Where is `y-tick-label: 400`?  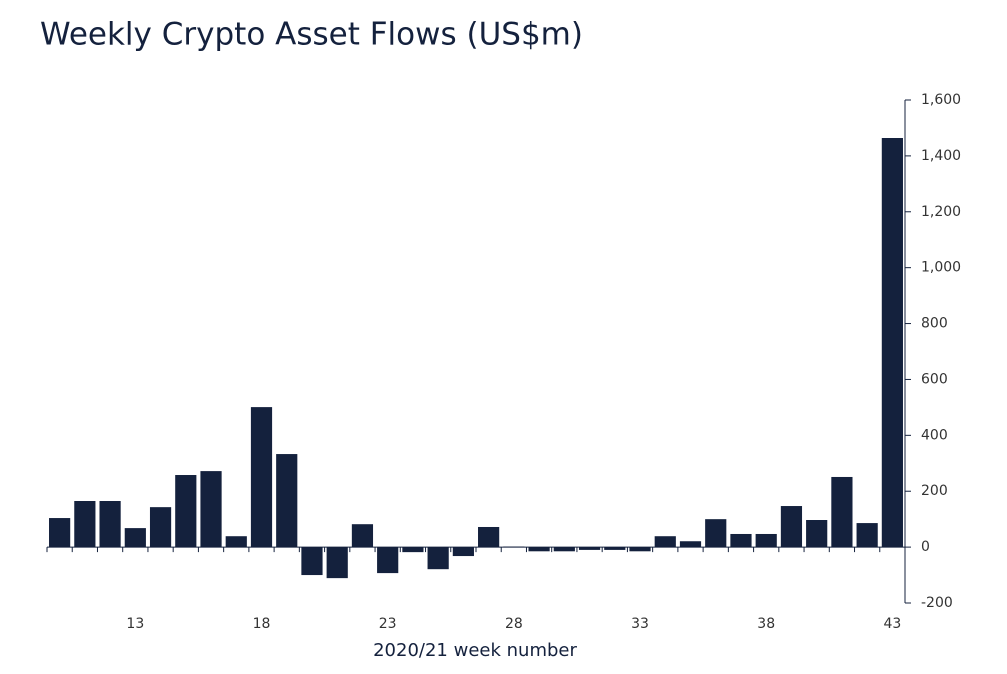 y-tick-label: 400 is located at coordinates (934, 435).